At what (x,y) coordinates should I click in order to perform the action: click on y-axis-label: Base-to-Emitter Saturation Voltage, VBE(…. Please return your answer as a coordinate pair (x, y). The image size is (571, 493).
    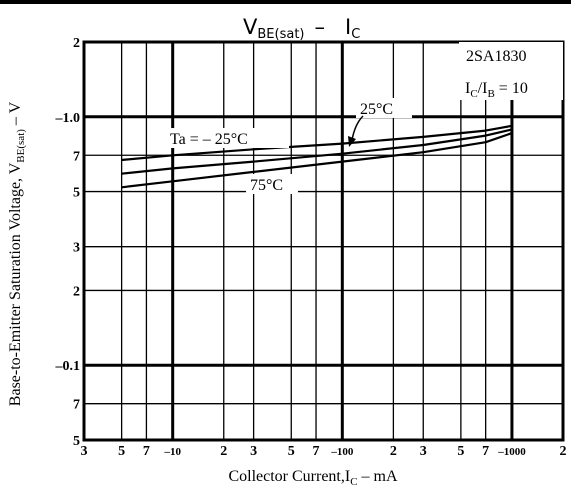
    Looking at the image, I should click on (17, 253).